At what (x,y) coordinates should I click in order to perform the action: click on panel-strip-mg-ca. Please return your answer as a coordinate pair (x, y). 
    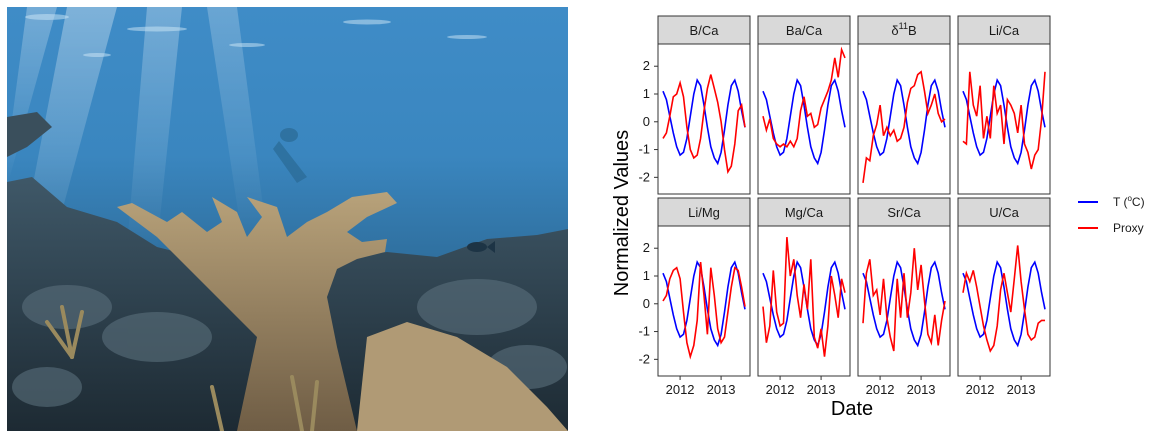
    Looking at the image, I should click on (804, 212).